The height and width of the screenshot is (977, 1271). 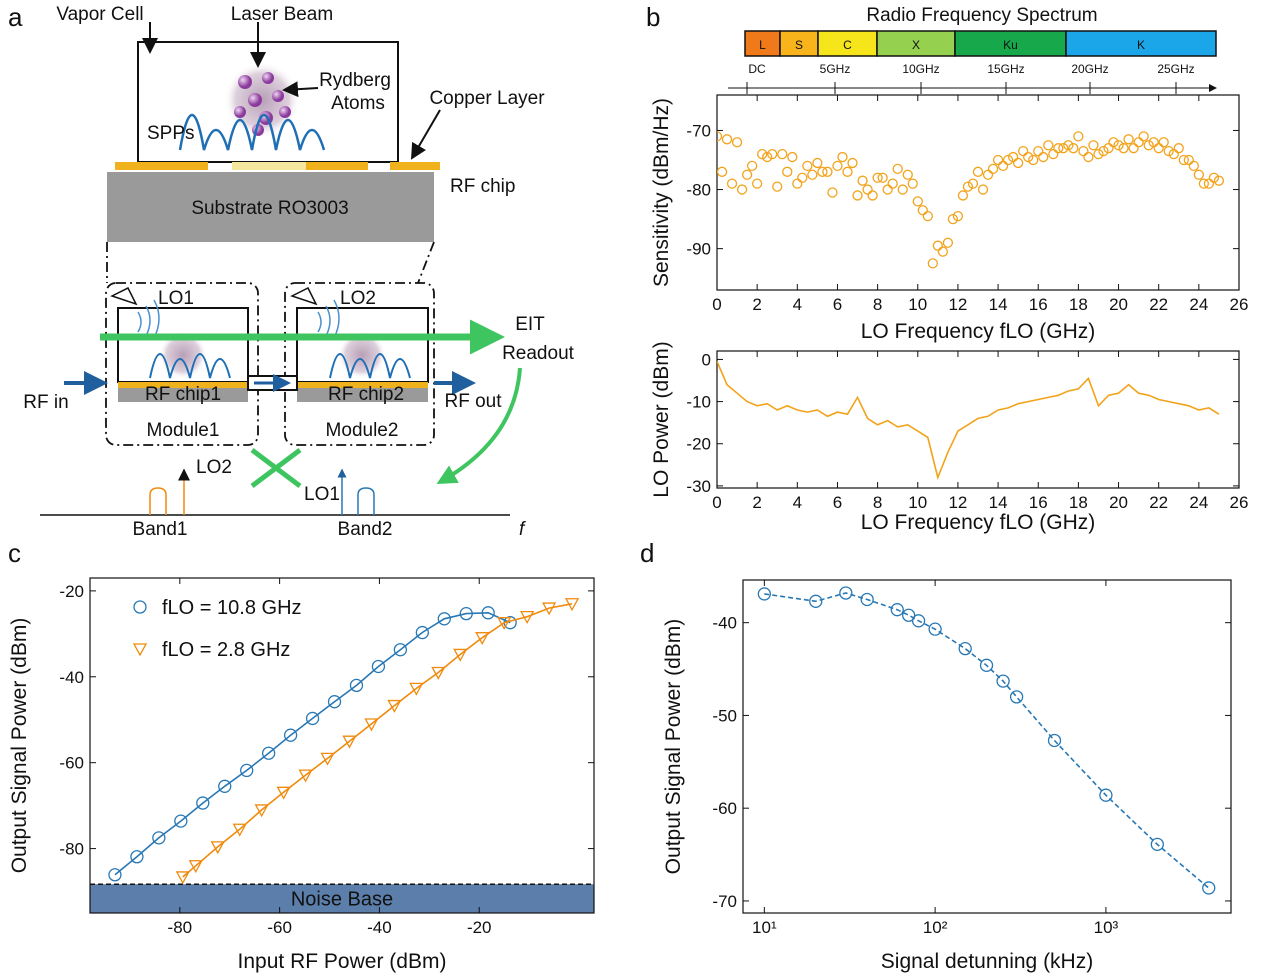 What do you see at coordinates (479, 927) in the screenshot?
I see `x-tick-label: -20` at bounding box center [479, 927].